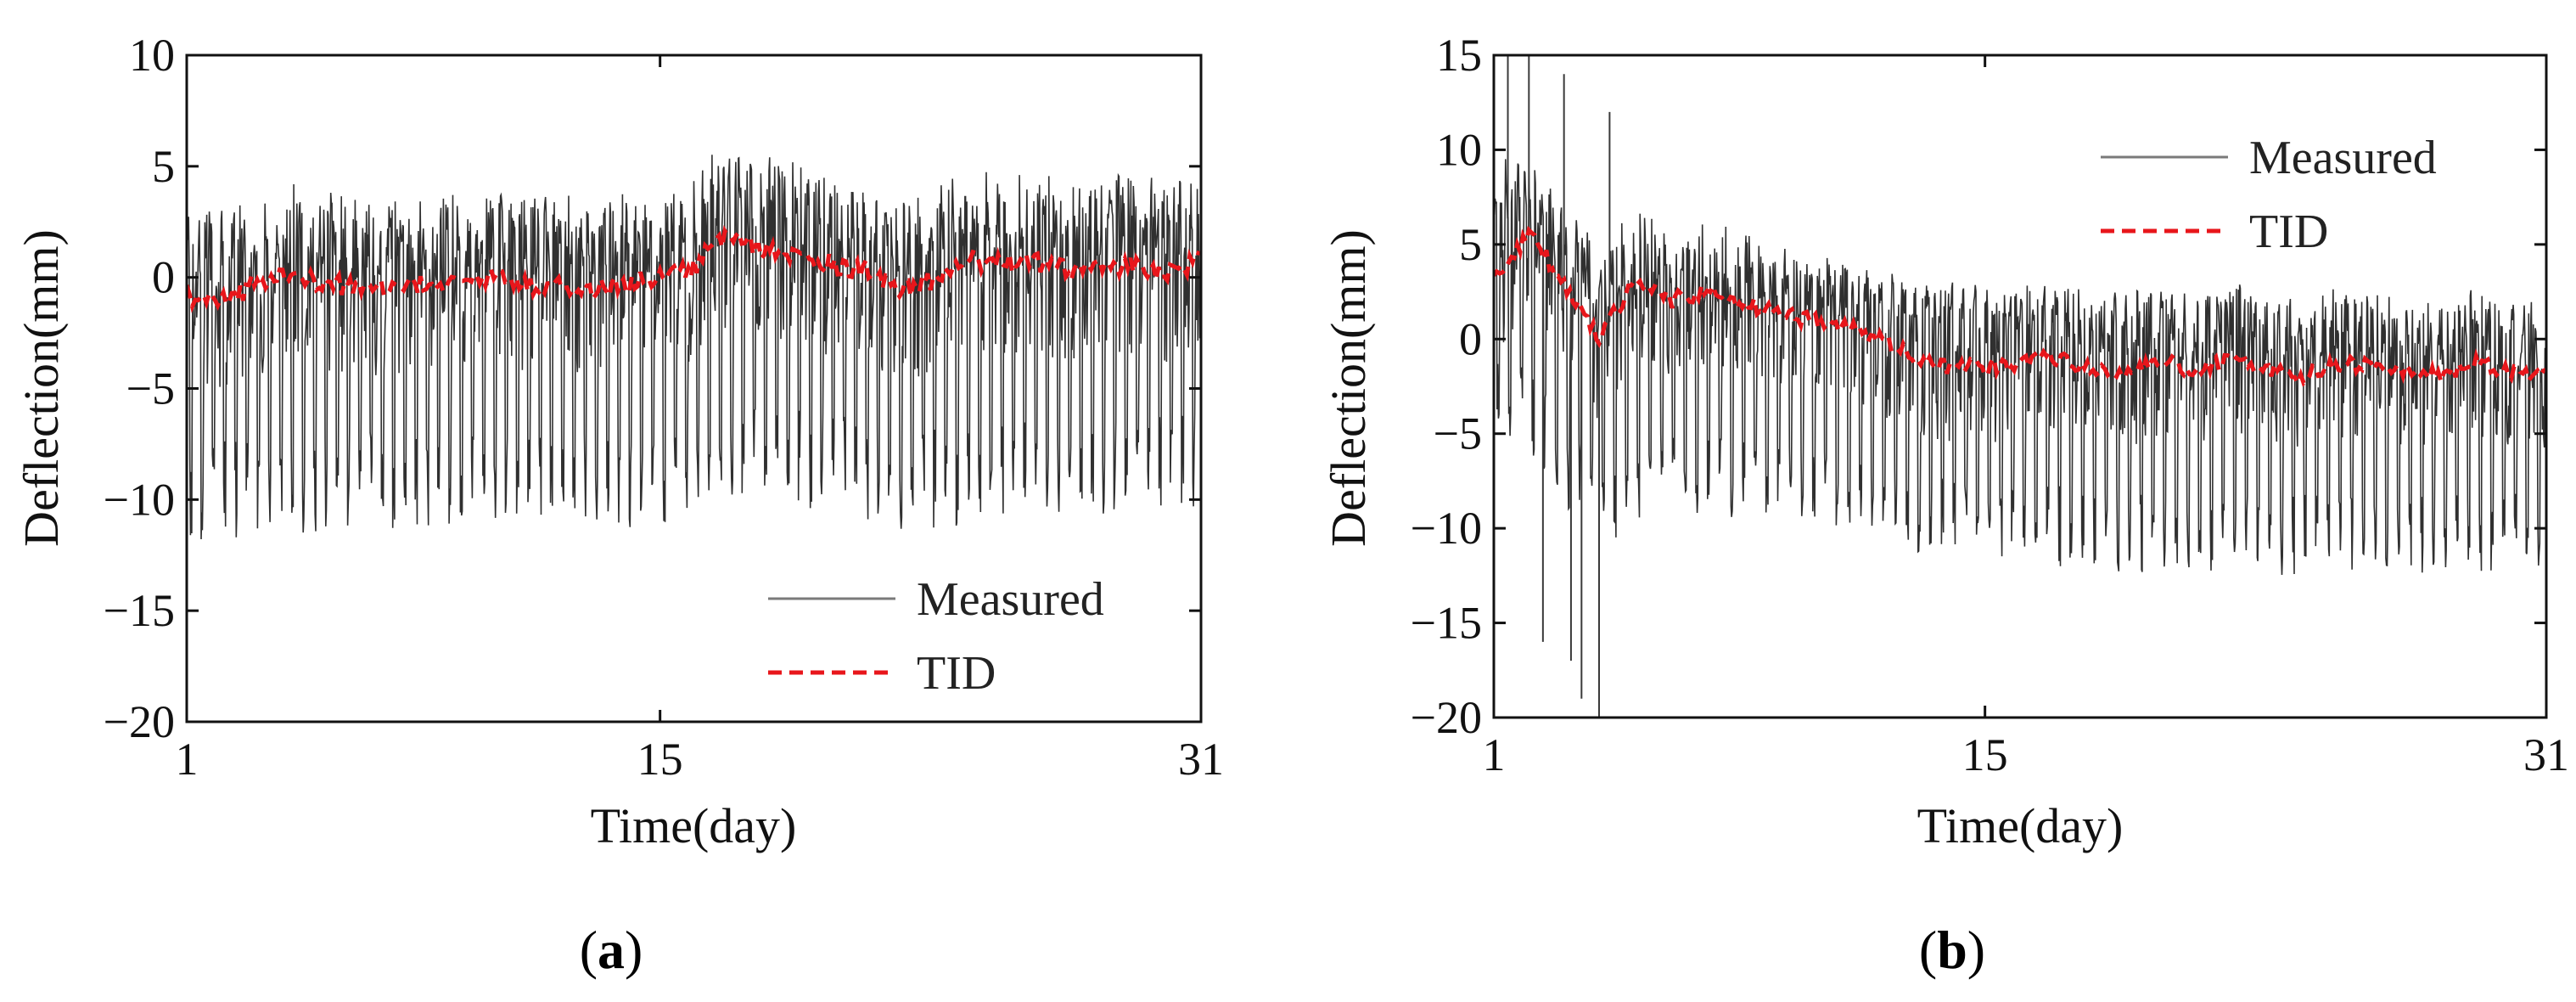 The height and width of the screenshot is (1002, 2576). I want to click on panel-label-a: (a), so click(611, 950).